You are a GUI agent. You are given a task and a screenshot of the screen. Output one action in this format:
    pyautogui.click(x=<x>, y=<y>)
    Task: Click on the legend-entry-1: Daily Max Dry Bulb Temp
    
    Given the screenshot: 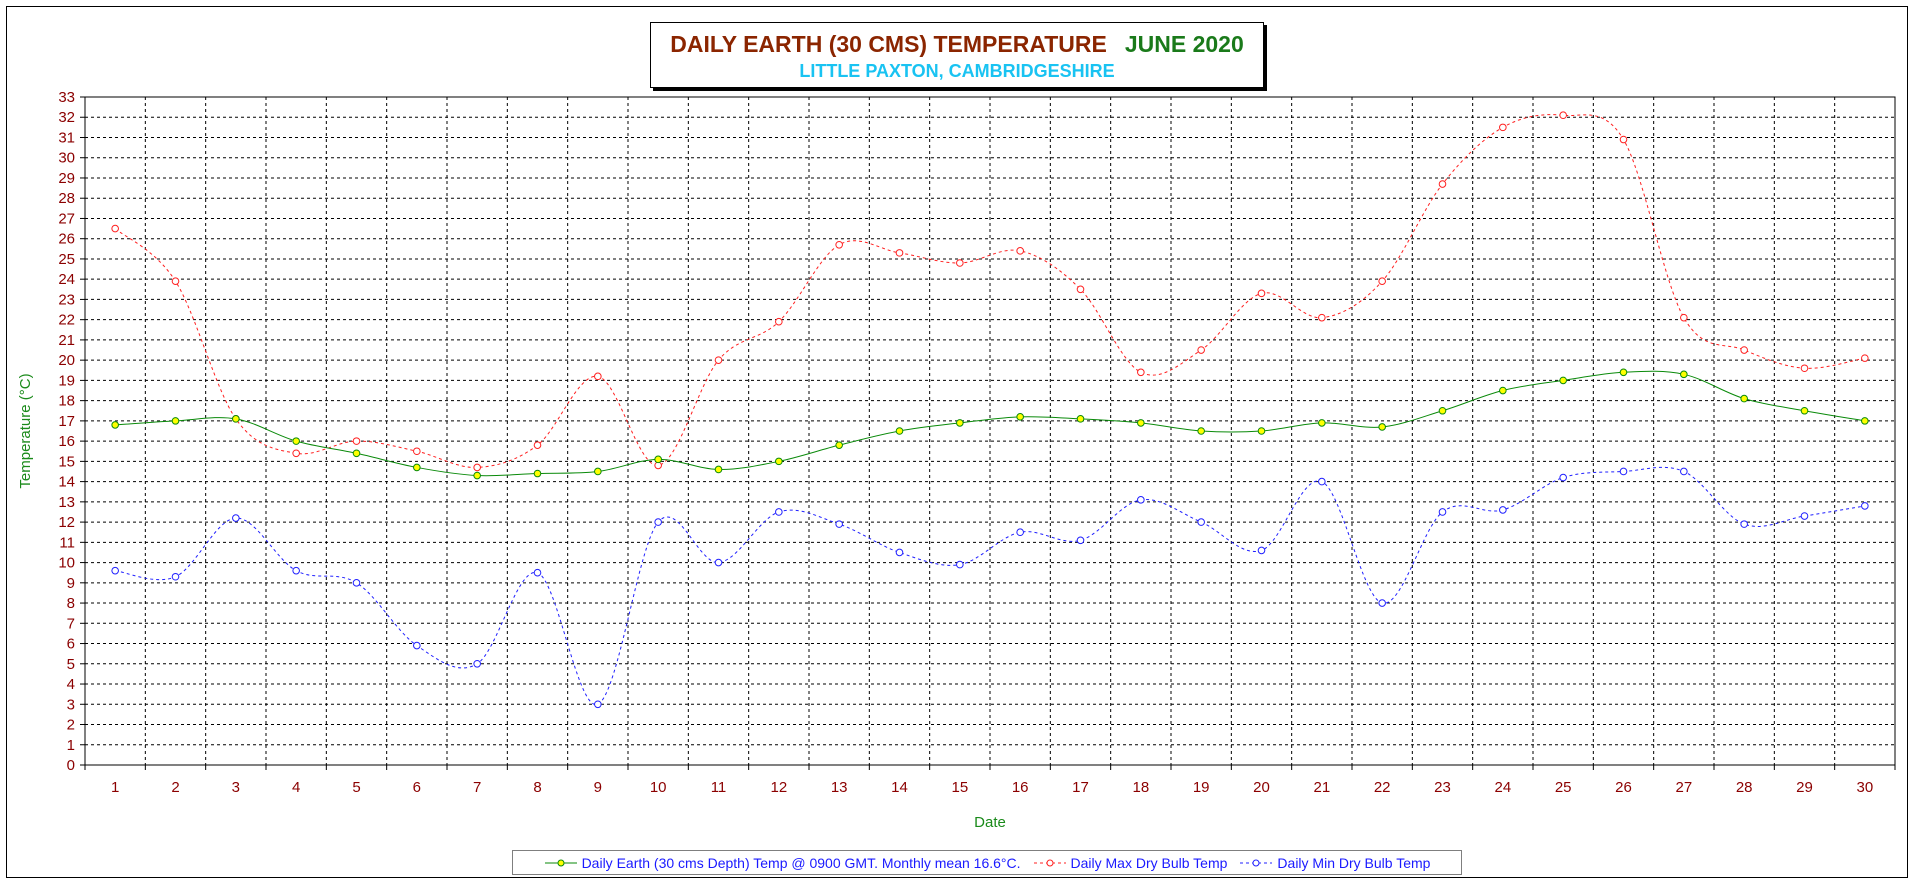 What is the action you would take?
    pyautogui.click(x=1130, y=862)
    